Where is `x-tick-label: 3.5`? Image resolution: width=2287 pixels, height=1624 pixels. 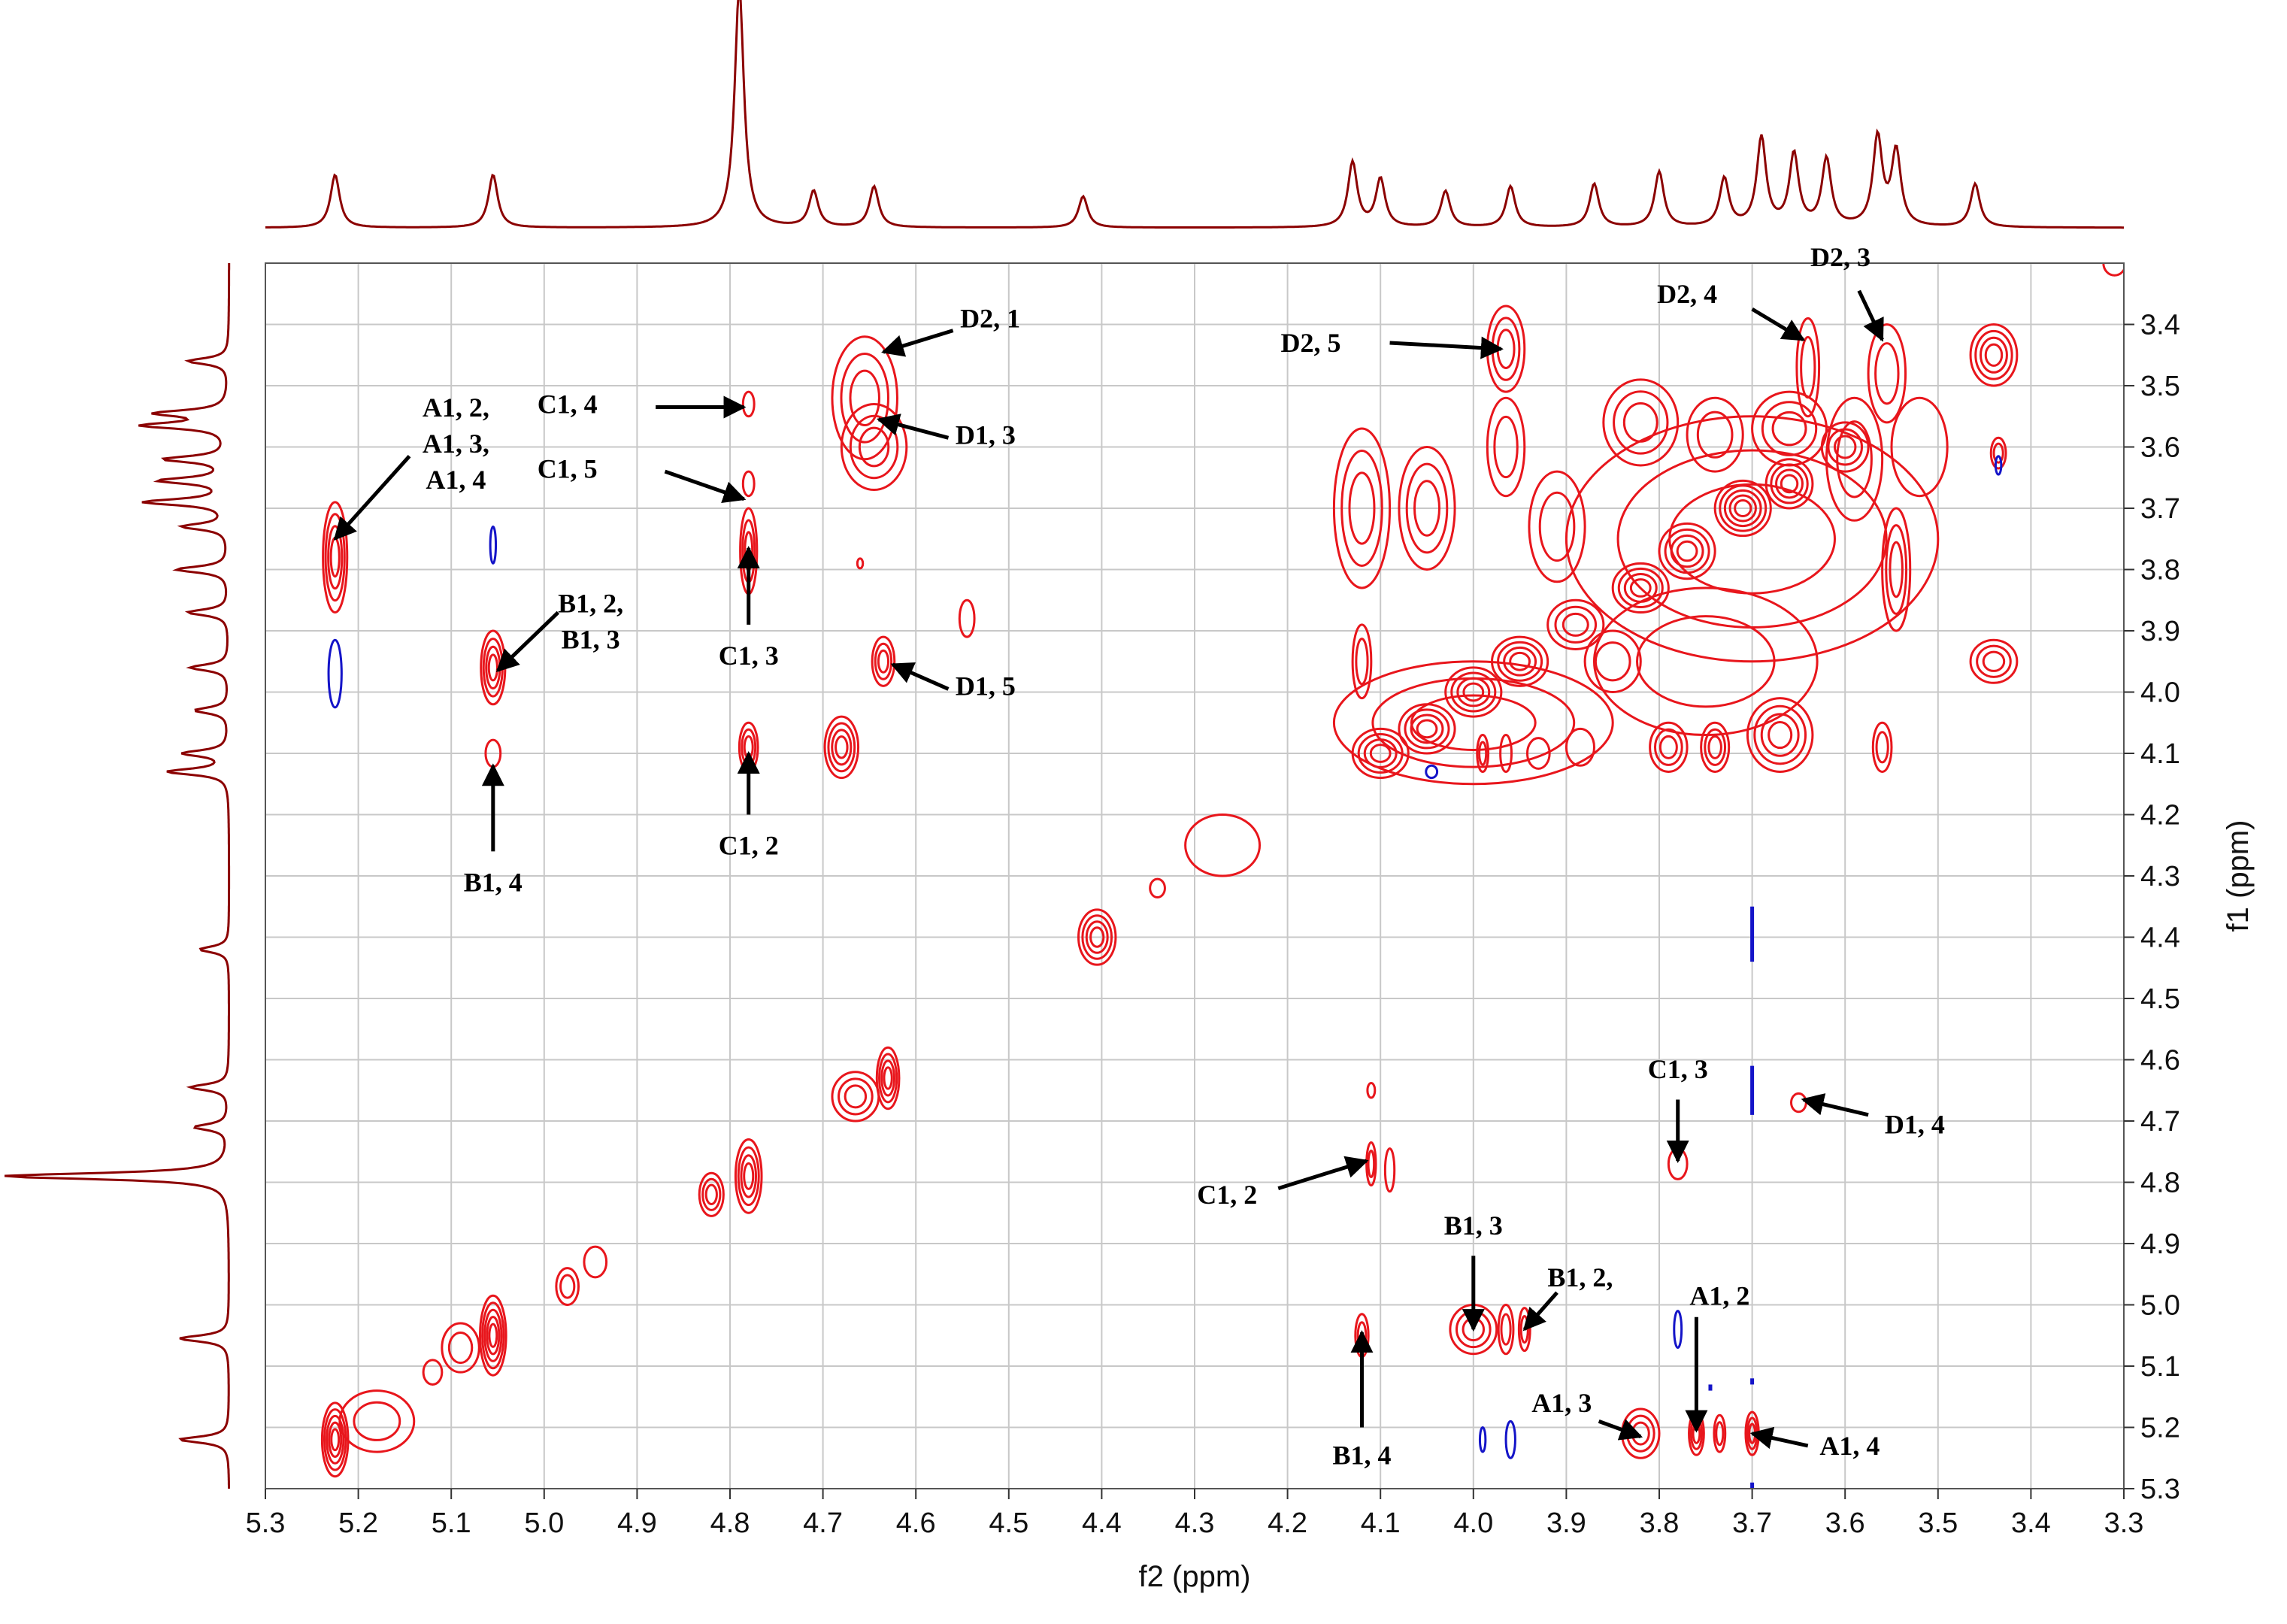 x-tick-label: 3.5 is located at coordinates (1938, 1523).